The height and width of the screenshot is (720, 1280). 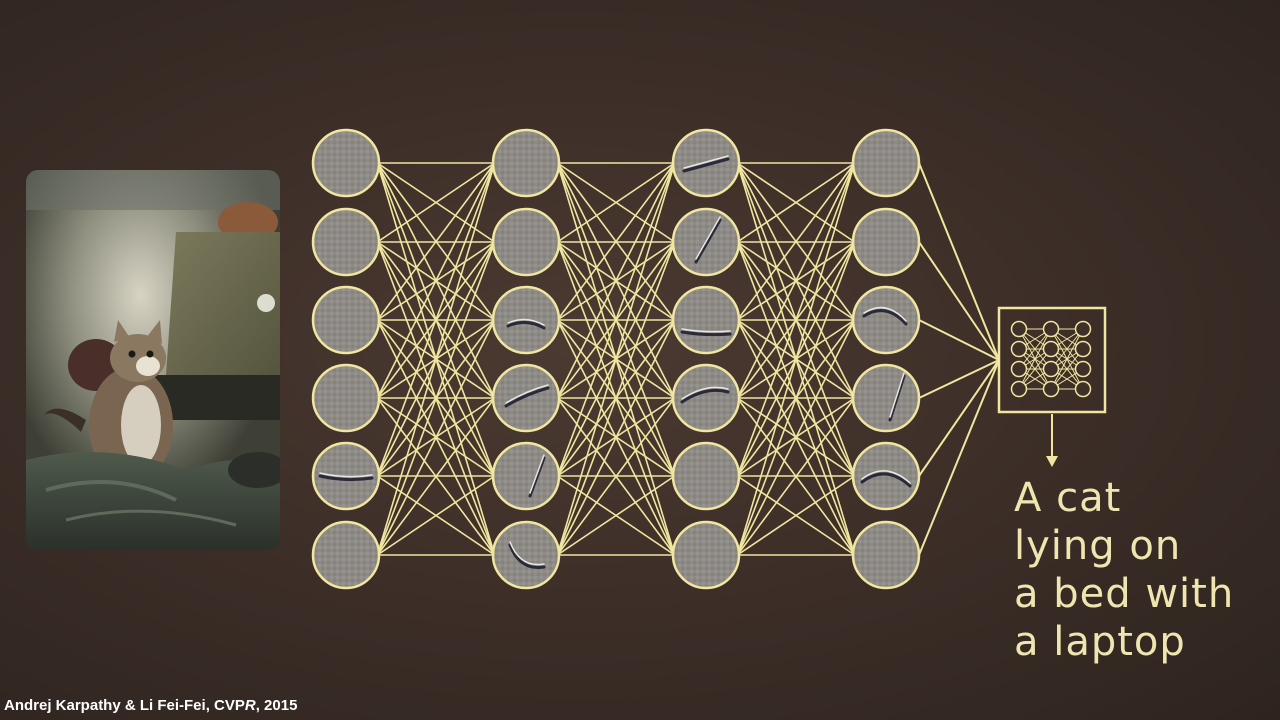 I want to click on arrow-head, so click(x=1052, y=461).